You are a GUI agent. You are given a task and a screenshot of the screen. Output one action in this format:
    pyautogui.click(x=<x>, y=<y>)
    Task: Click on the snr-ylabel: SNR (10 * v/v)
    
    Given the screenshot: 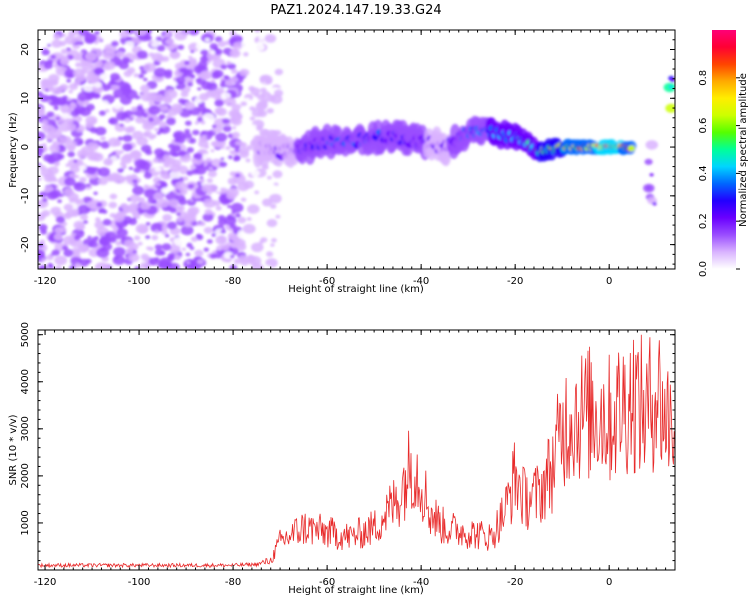 What is the action you would take?
    pyautogui.click(x=13, y=449)
    